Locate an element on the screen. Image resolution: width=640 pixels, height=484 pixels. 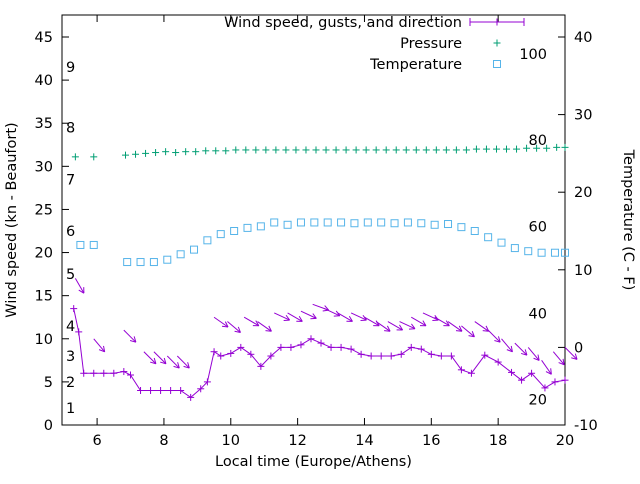
y-left-tick-label: 0 is located at coordinates (48, 426).